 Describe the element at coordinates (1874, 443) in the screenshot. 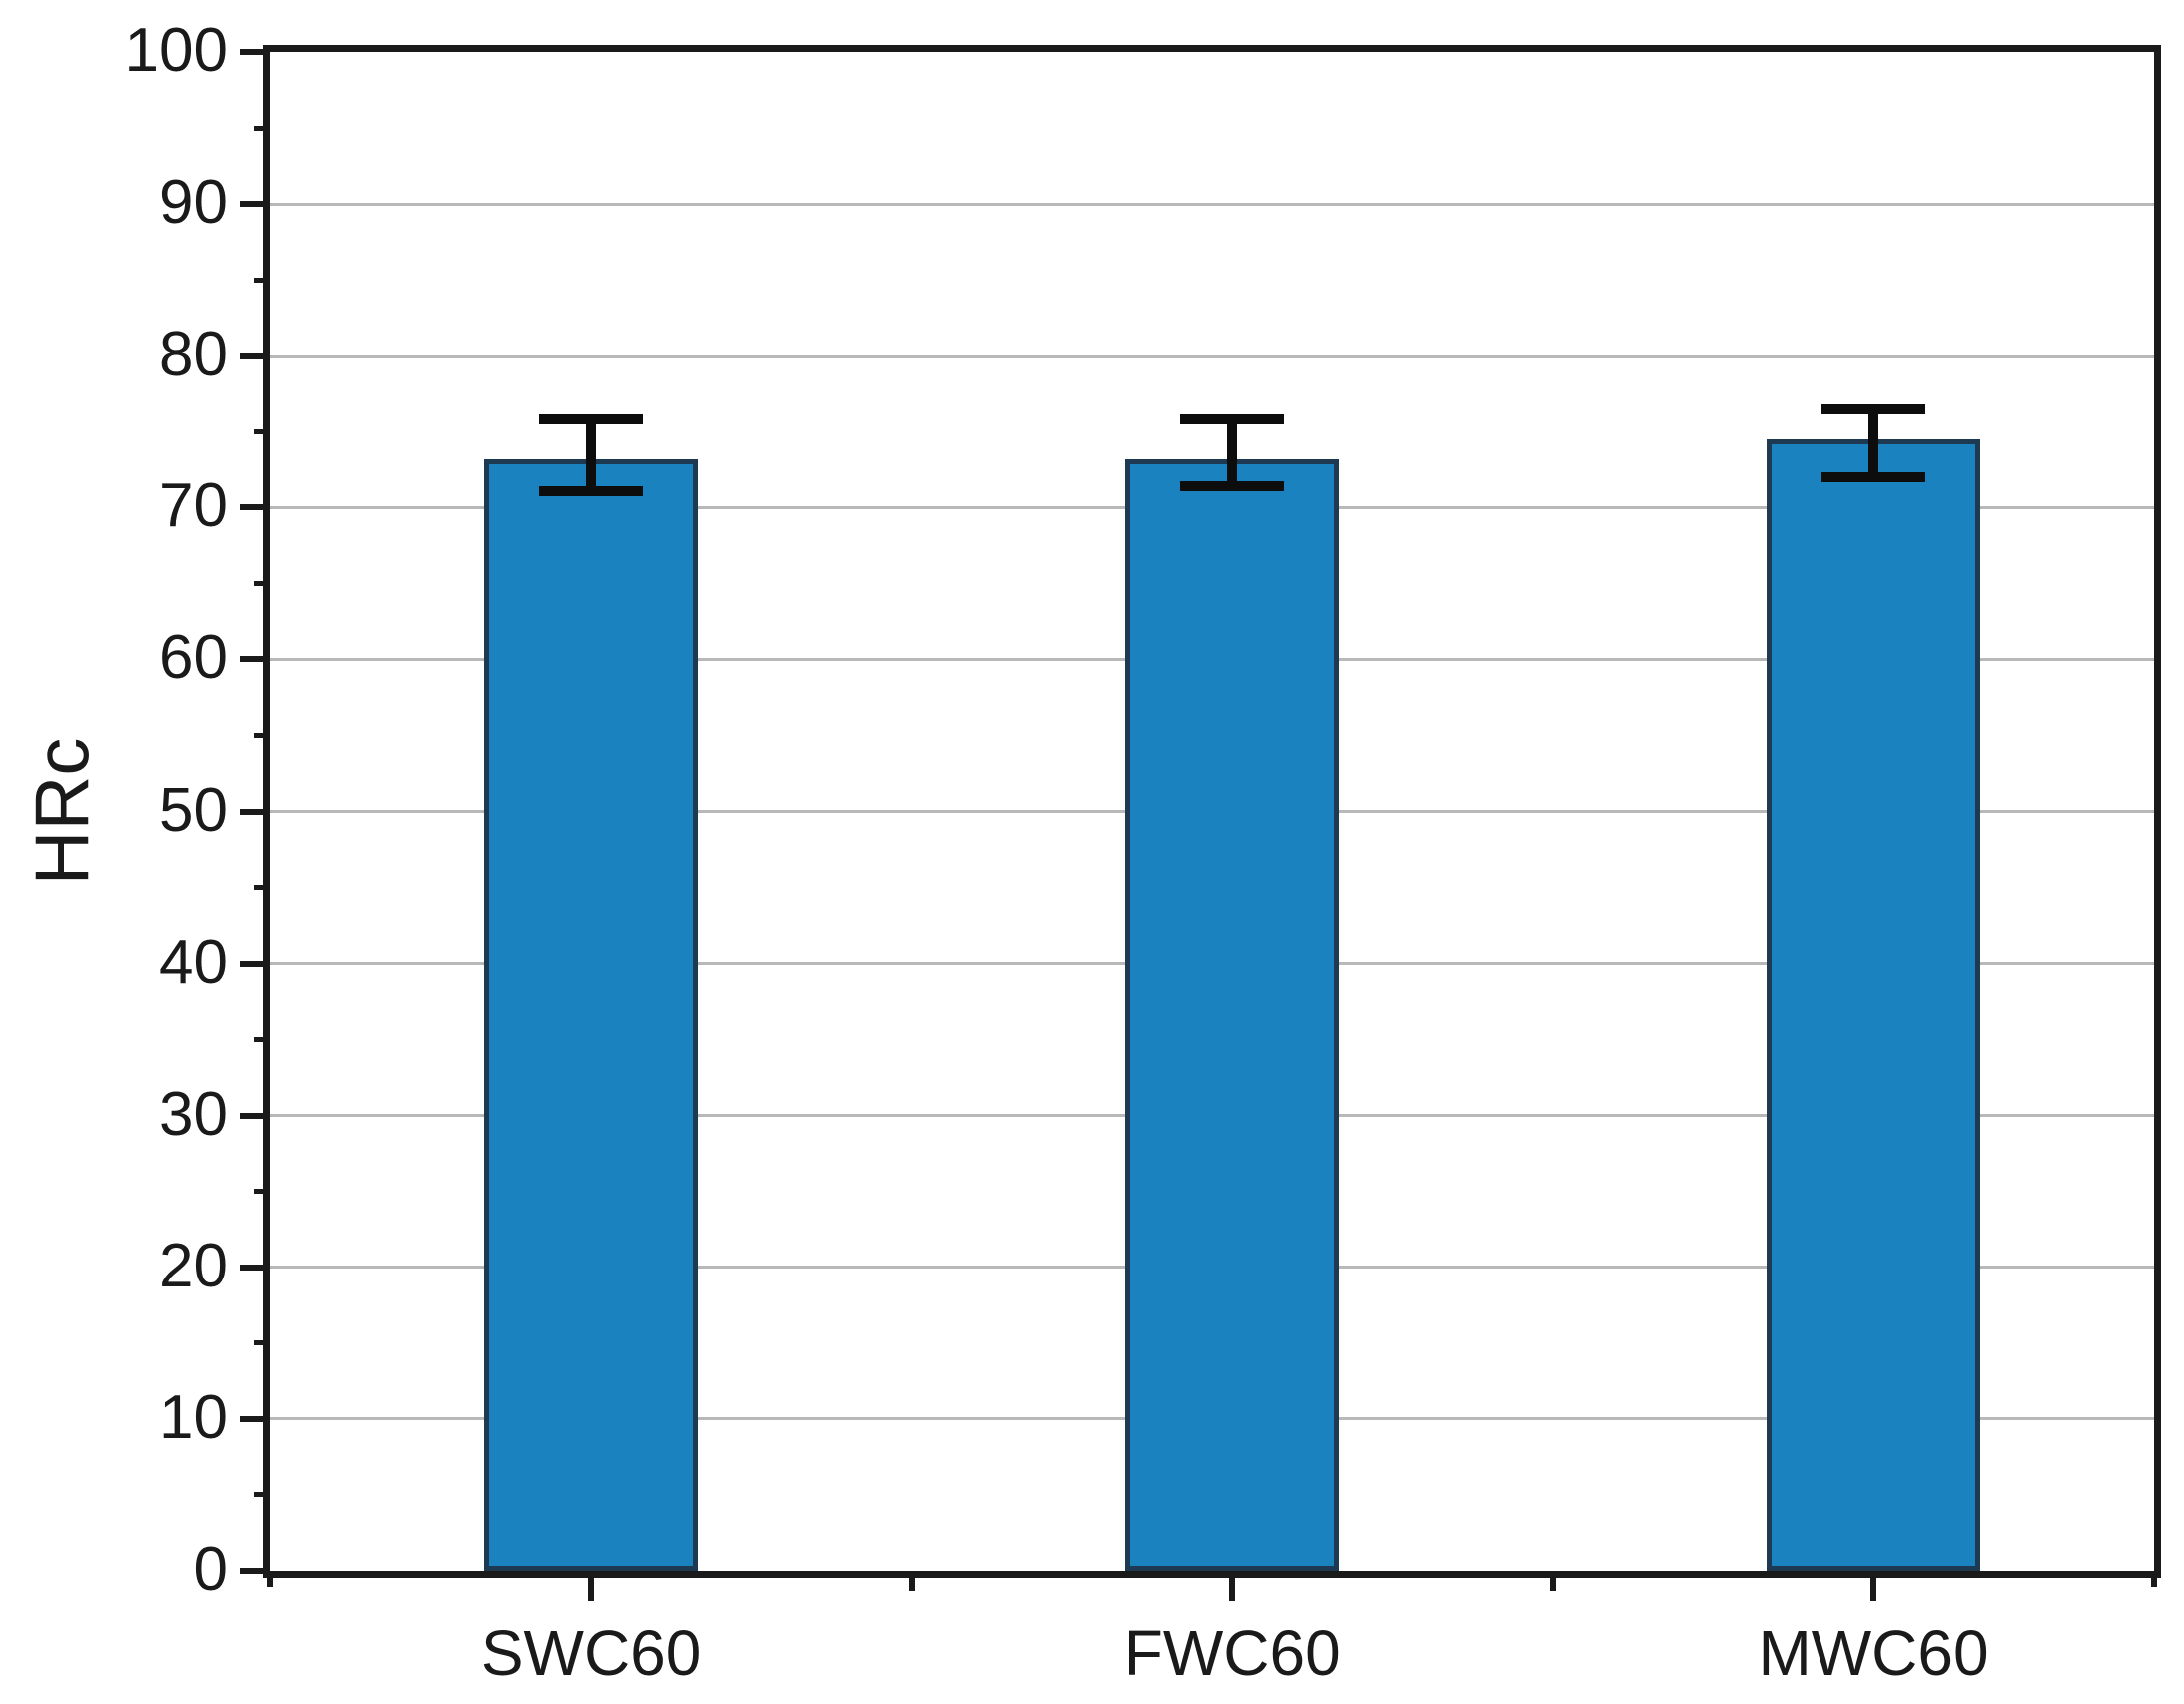

I see `error-bar-mwc60` at that location.